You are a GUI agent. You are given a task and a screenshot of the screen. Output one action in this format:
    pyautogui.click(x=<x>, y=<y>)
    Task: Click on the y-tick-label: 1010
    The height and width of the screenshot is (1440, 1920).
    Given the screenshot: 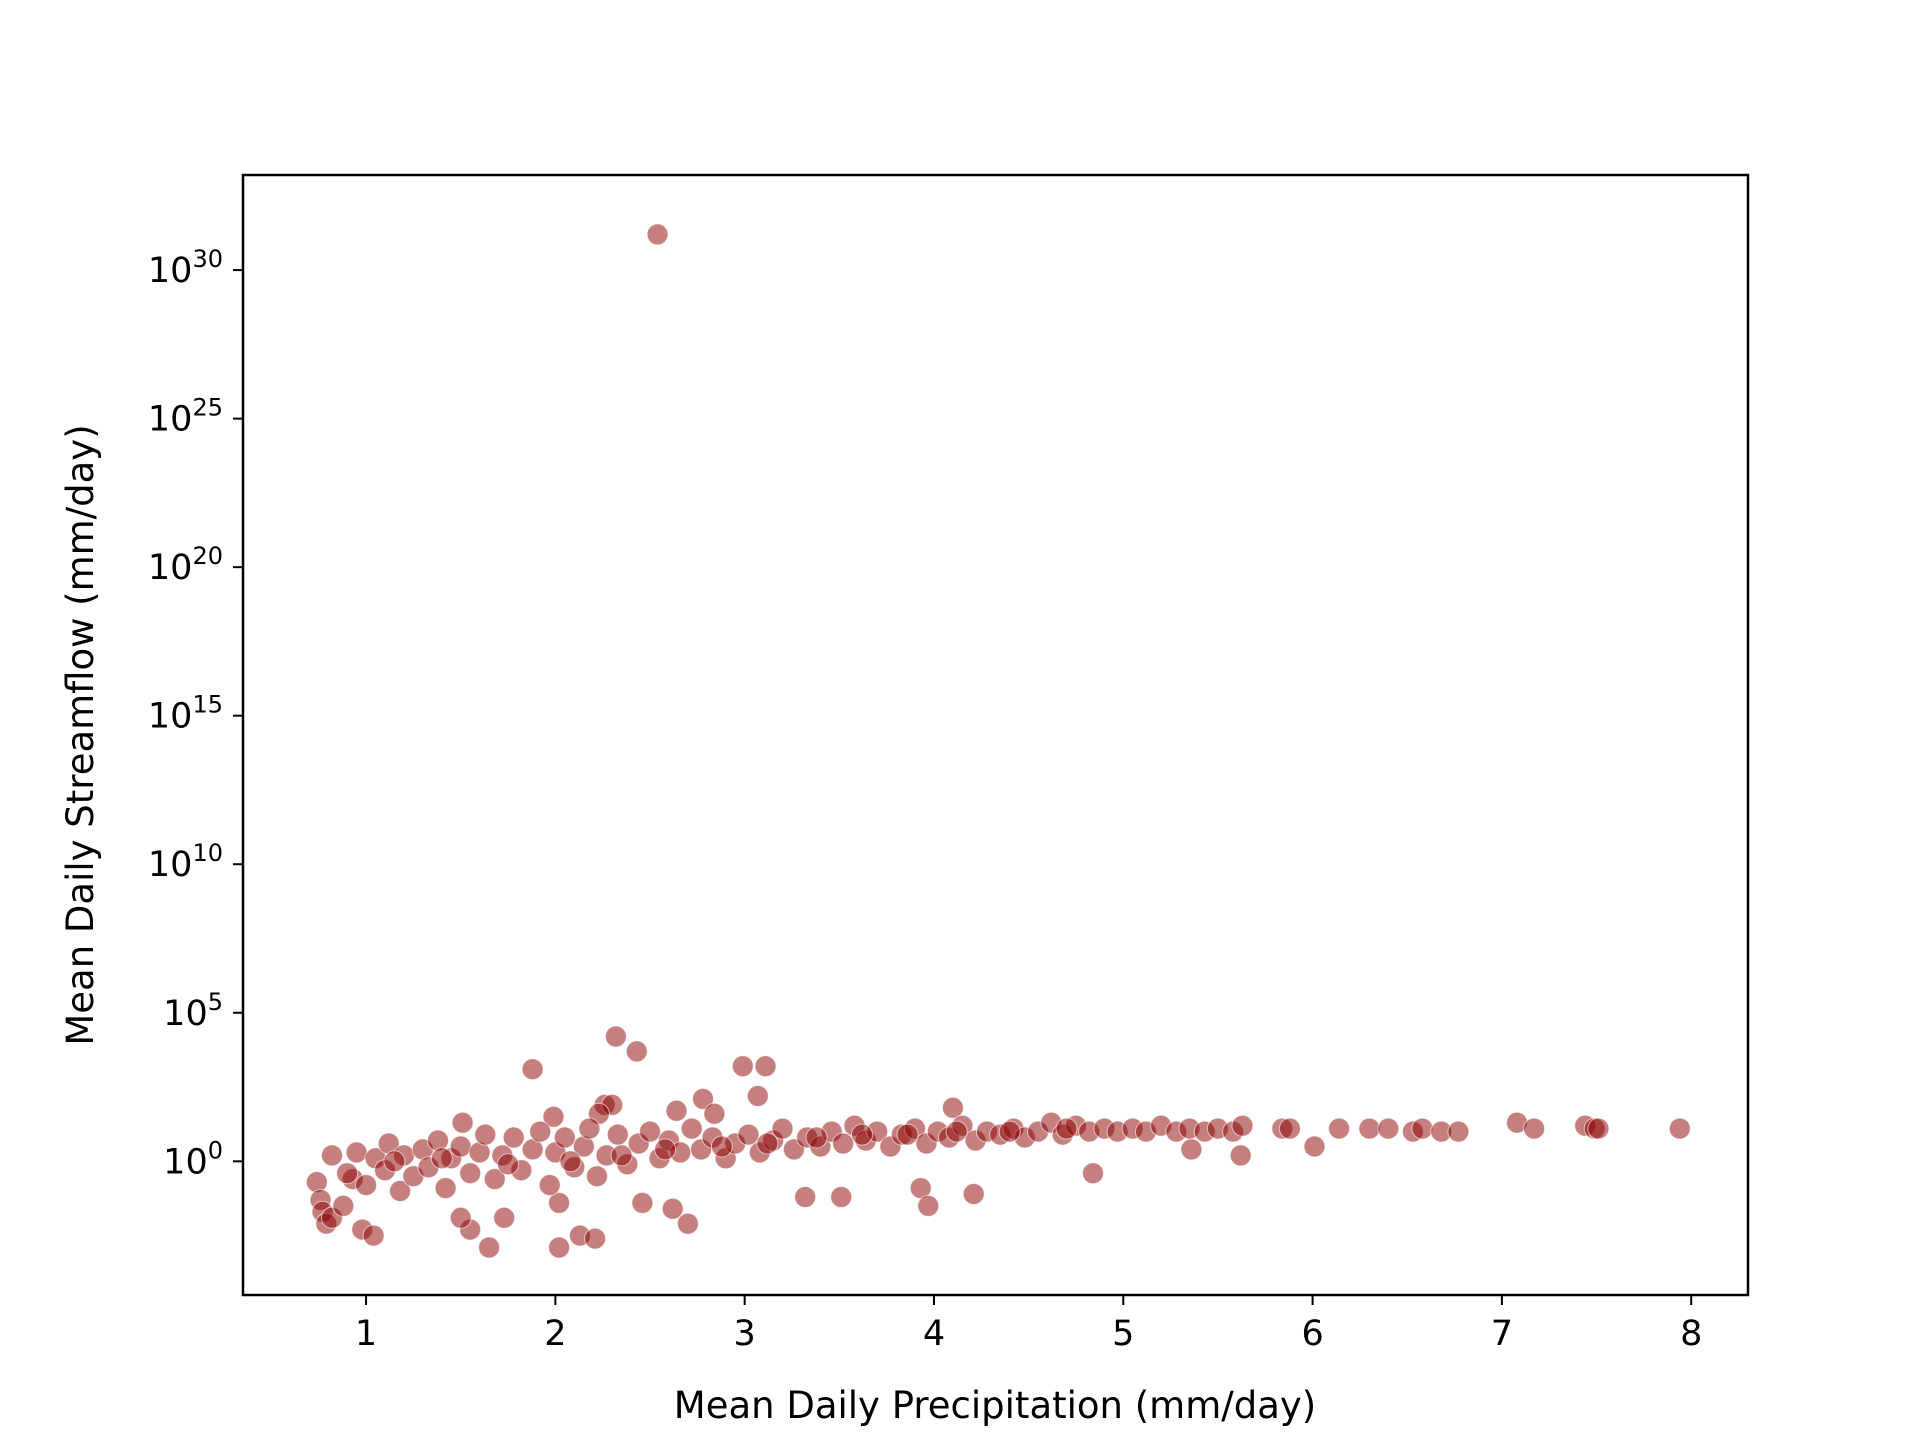 What is the action you would take?
    pyautogui.click(x=185, y=862)
    